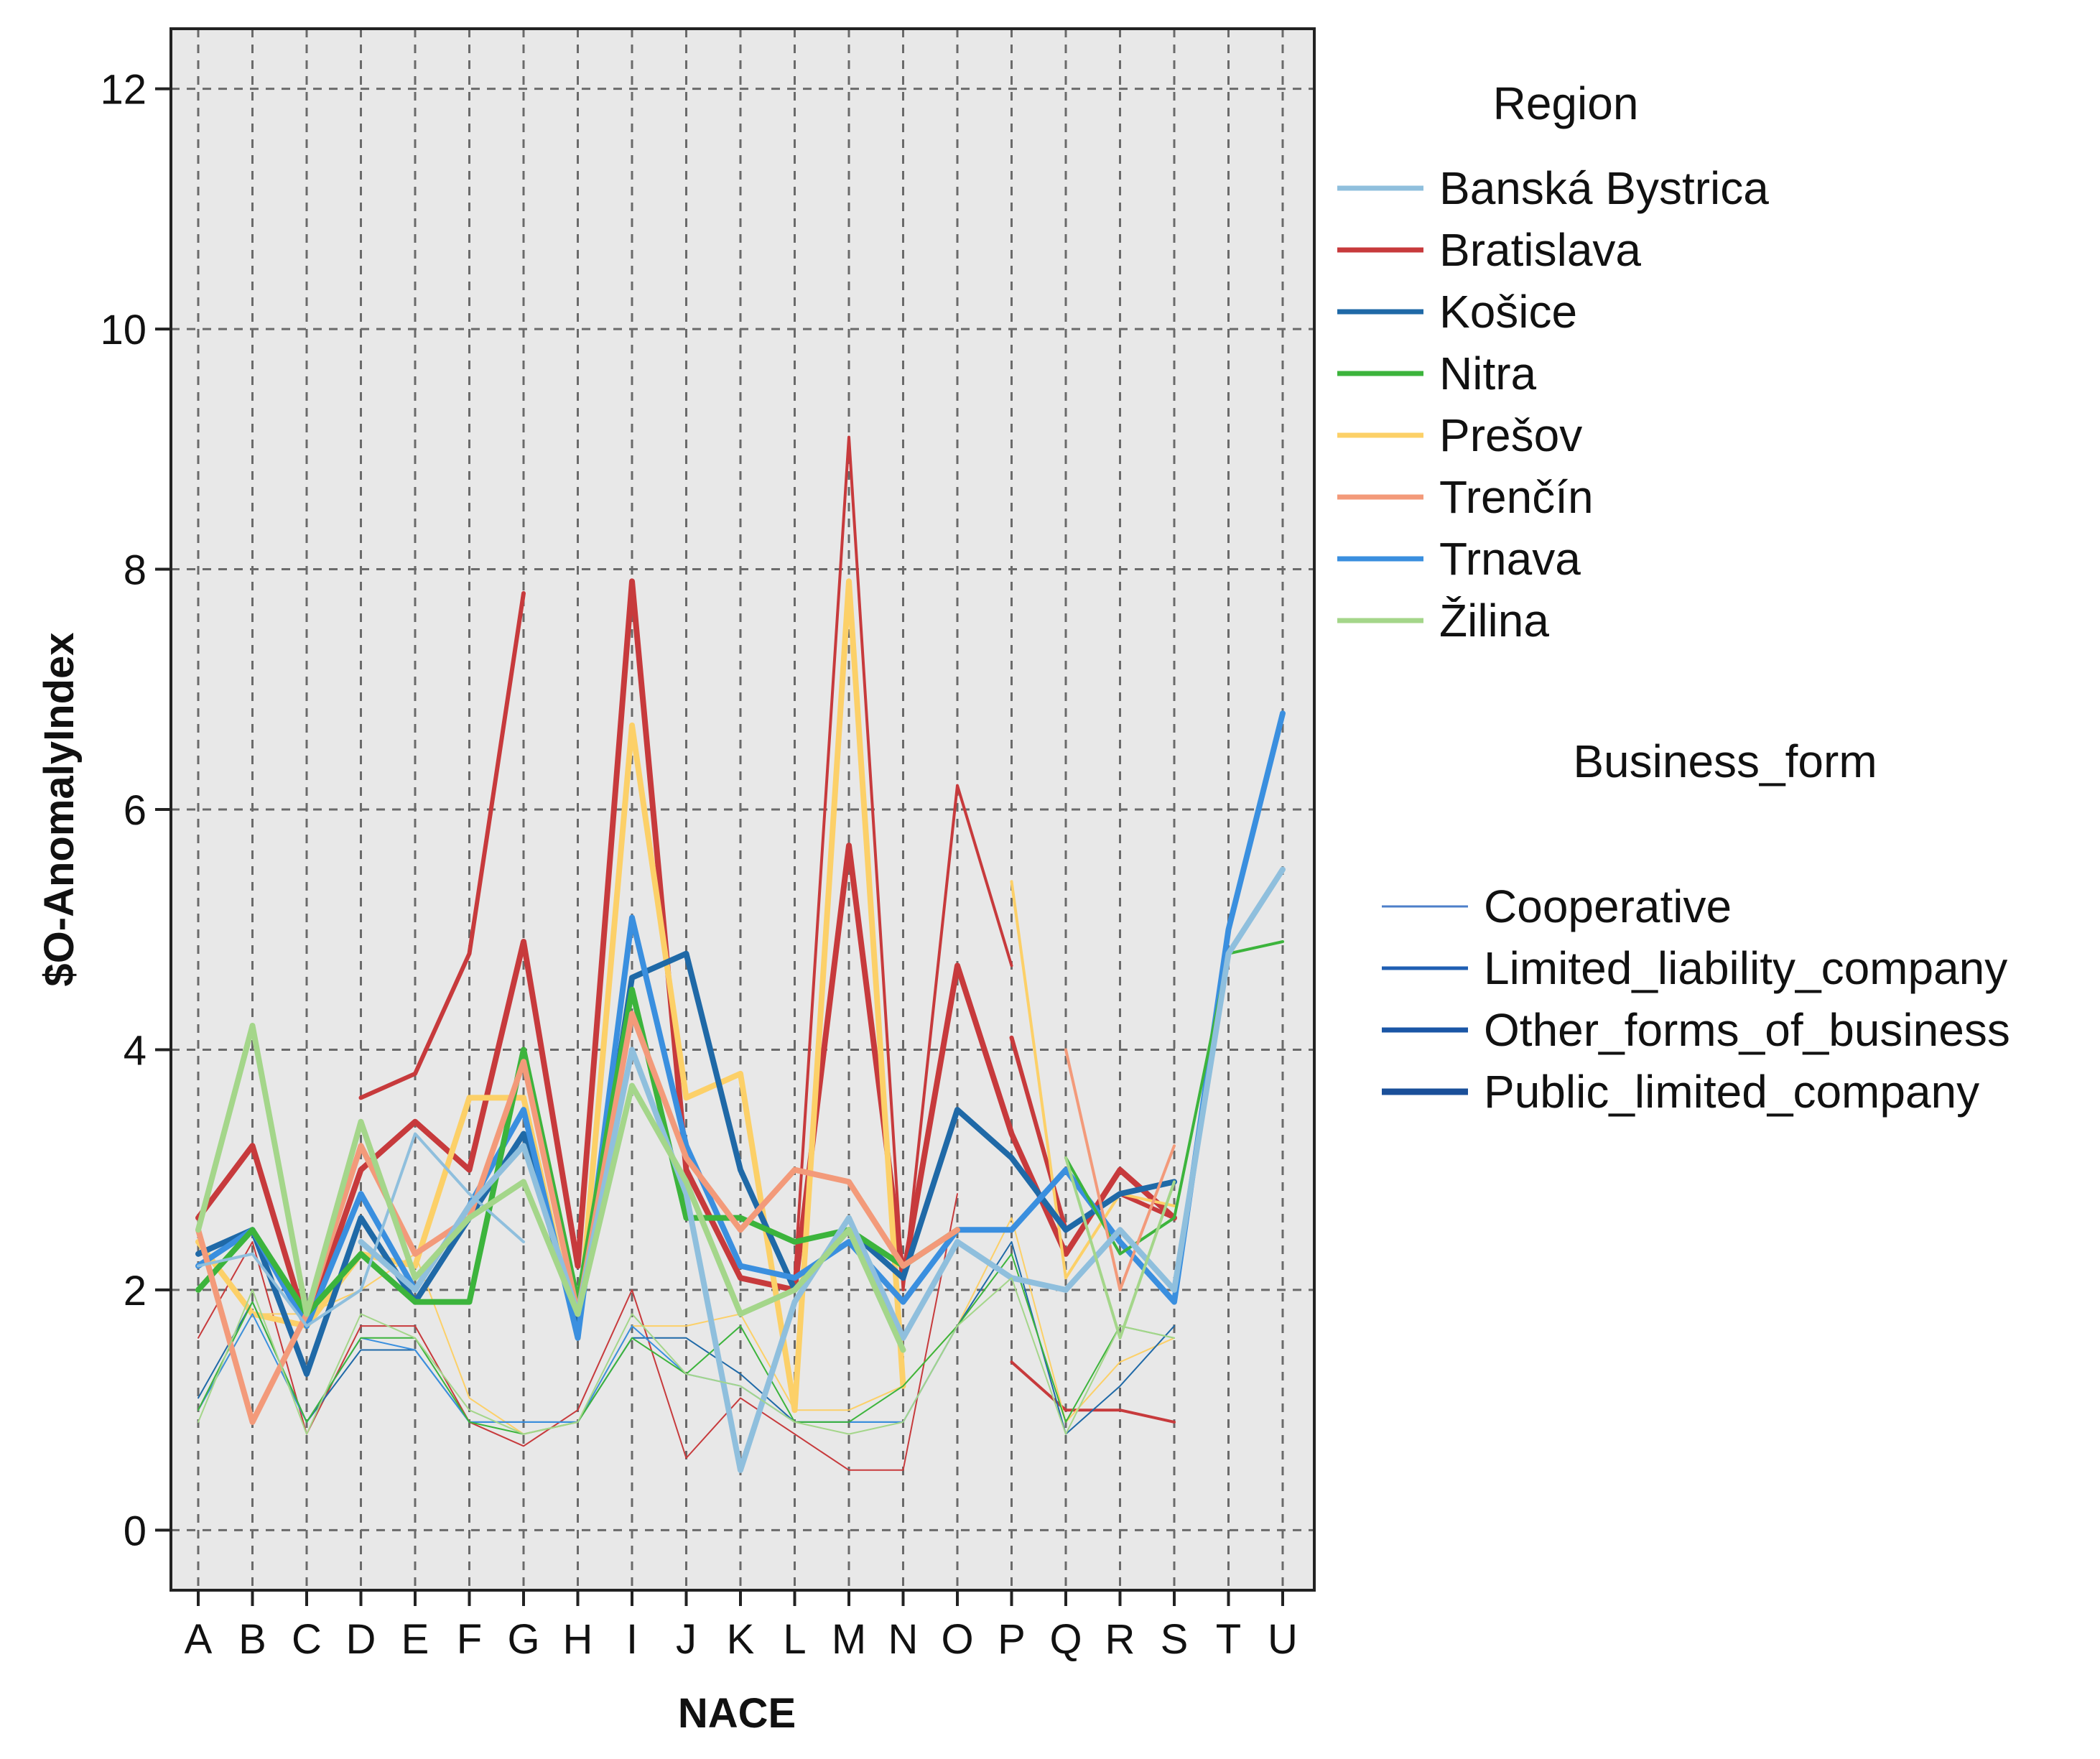 Image resolution: width=2100 pixels, height=1759 pixels. Describe the element at coordinates (903, 1639) in the screenshot. I see `x-tick-label: N` at that location.